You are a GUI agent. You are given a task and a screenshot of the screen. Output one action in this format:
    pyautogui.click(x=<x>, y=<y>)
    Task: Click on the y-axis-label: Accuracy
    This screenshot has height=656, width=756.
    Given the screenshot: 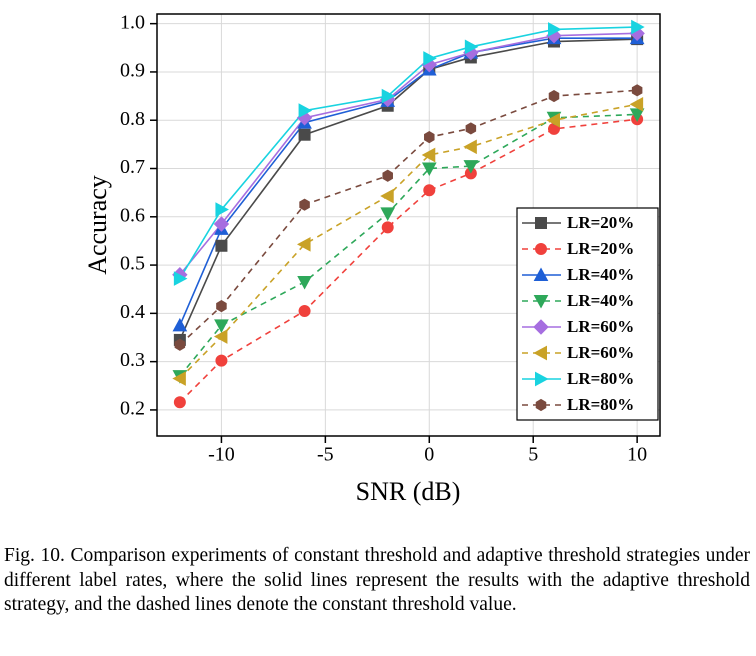 What is the action you would take?
    pyautogui.click(x=97, y=225)
    